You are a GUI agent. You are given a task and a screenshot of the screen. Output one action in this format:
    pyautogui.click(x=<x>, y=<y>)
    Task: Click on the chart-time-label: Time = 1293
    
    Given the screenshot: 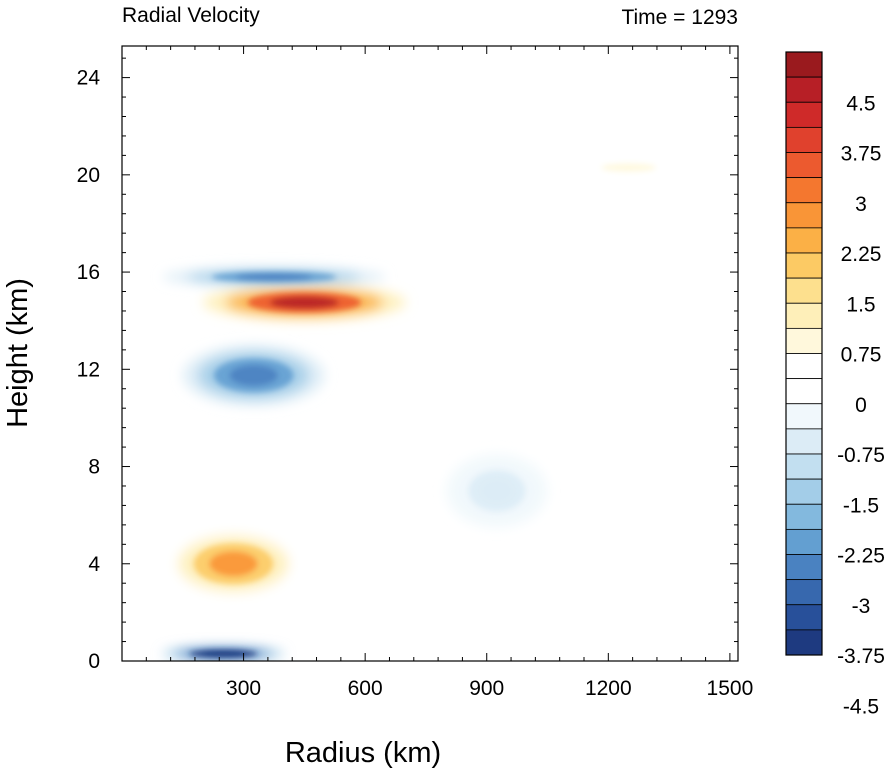 What is the action you would take?
    pyautogui.click(x=679, y=17)
    